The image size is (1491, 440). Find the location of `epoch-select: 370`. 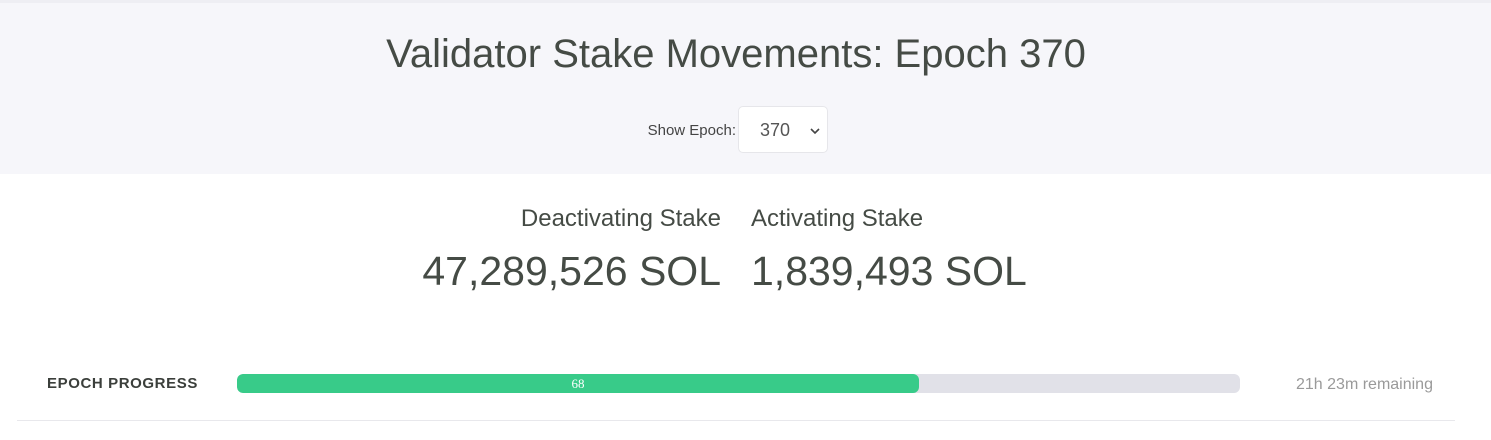

epoch-select: 370 is located at coordinates (783, 129).